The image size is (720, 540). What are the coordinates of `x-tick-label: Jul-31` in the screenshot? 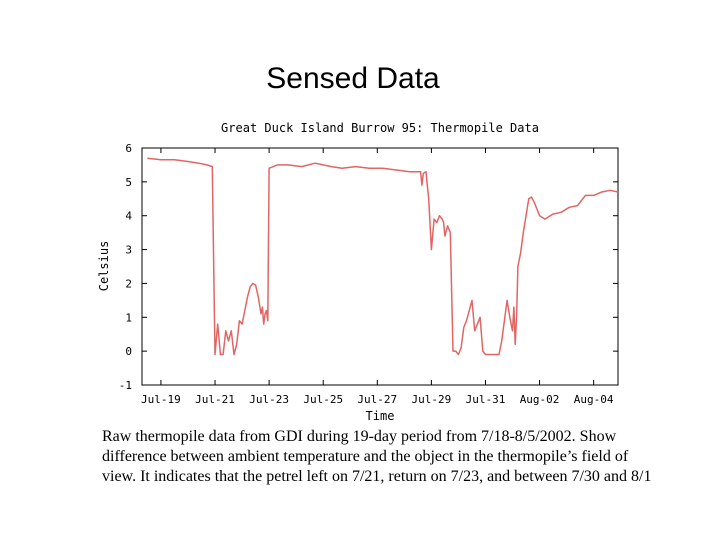 It's located at (486, 399).